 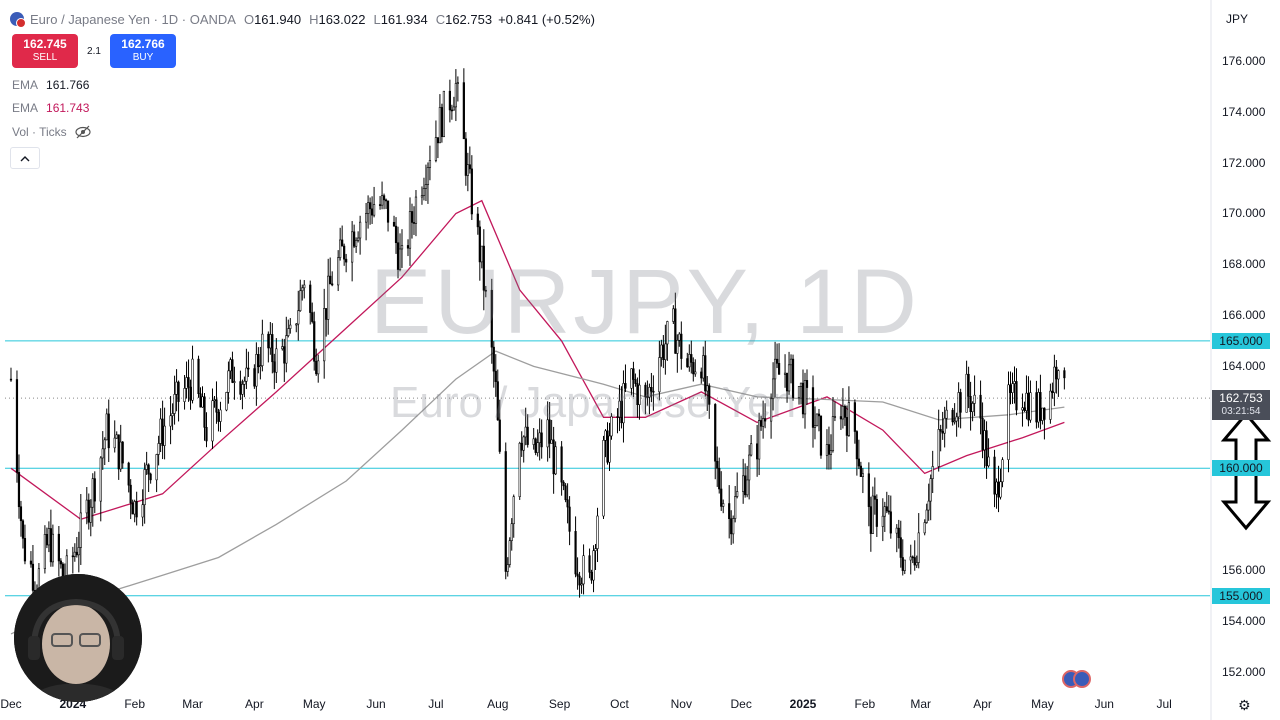 What do you see at coordinates (1246, 471) in the screenshot?
I see `double-arrow-icon` at bounding box center [1246, 471].